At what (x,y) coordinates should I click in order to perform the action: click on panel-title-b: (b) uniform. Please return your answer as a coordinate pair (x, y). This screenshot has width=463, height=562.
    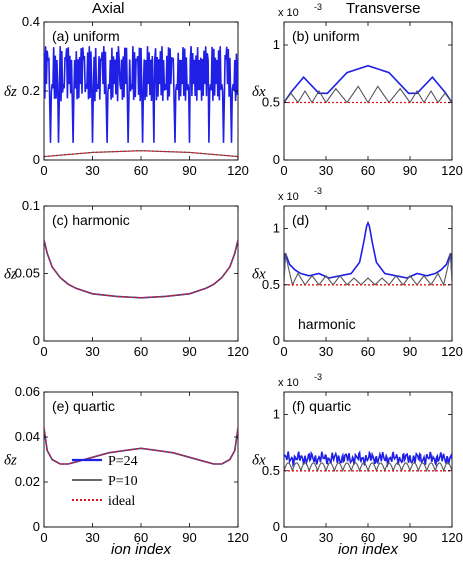
    Looking at the image, I should click on (326, 36).